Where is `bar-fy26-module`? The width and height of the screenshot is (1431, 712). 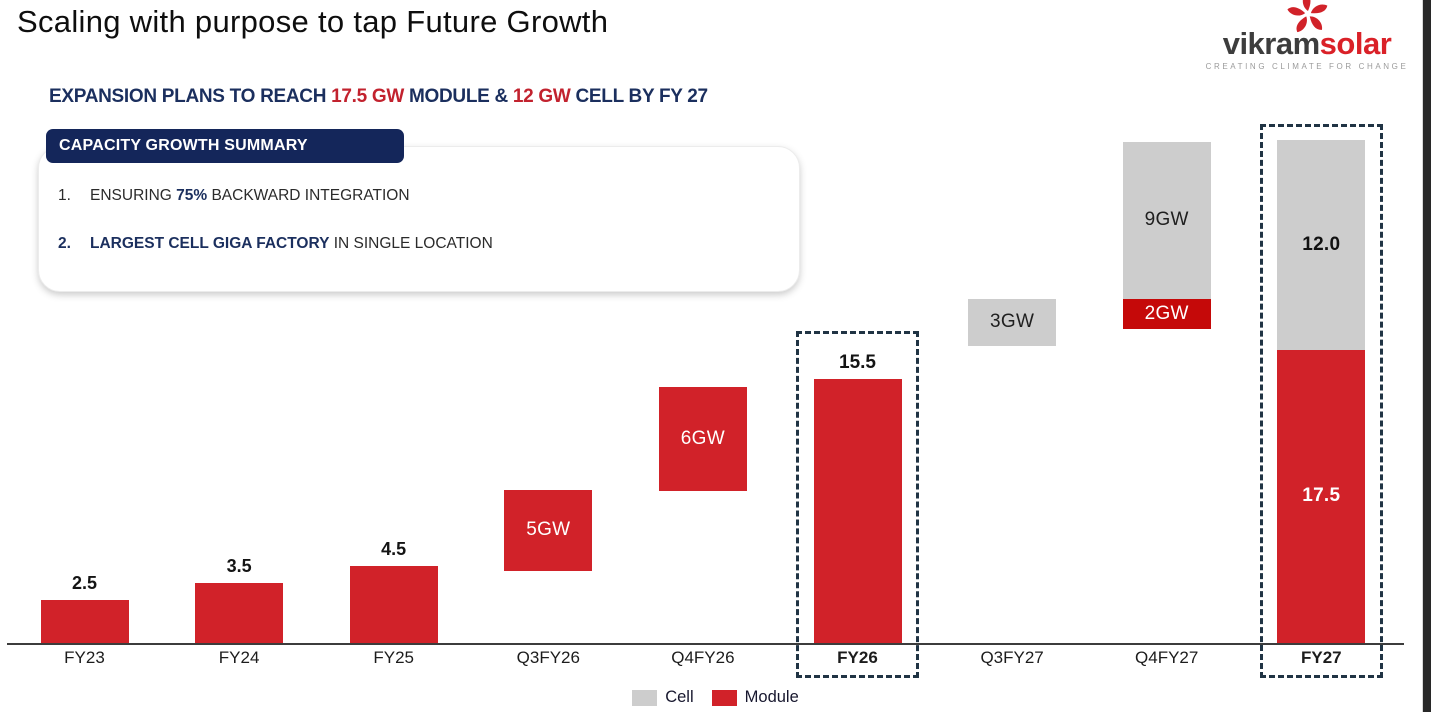
bar-fy26-module is located at coordinates (857, 510).